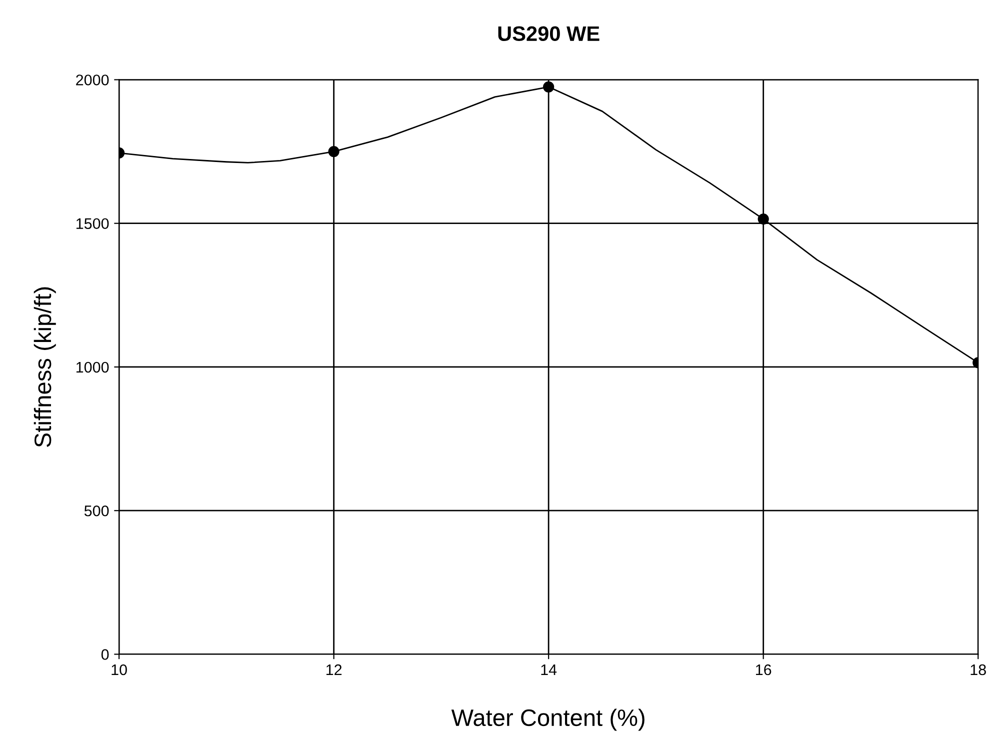  I want to click on x-tick-label: 14, so click(549, 670).